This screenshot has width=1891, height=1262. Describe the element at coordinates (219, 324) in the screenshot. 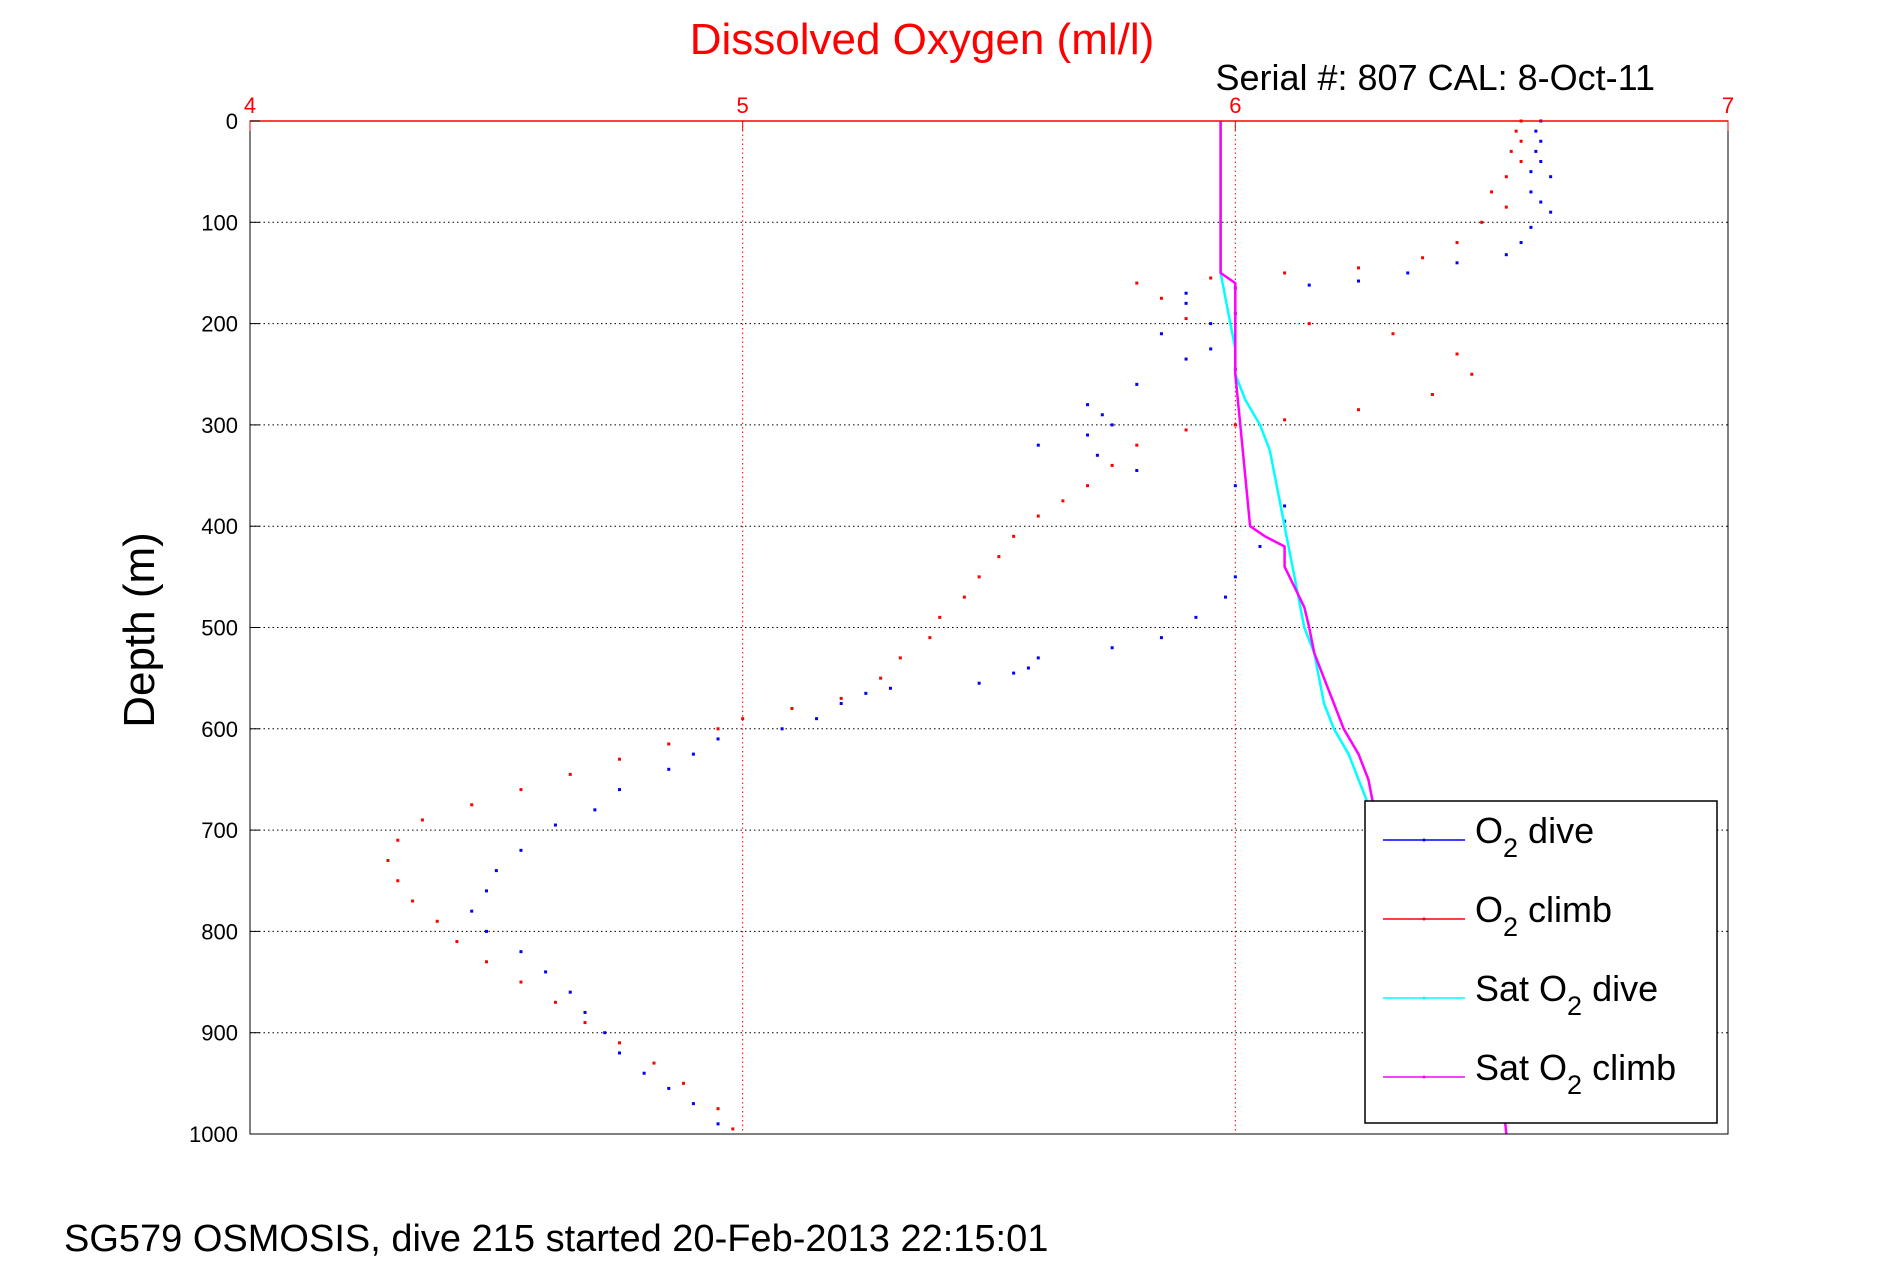

I see `y-tick-label: 200` at that location.